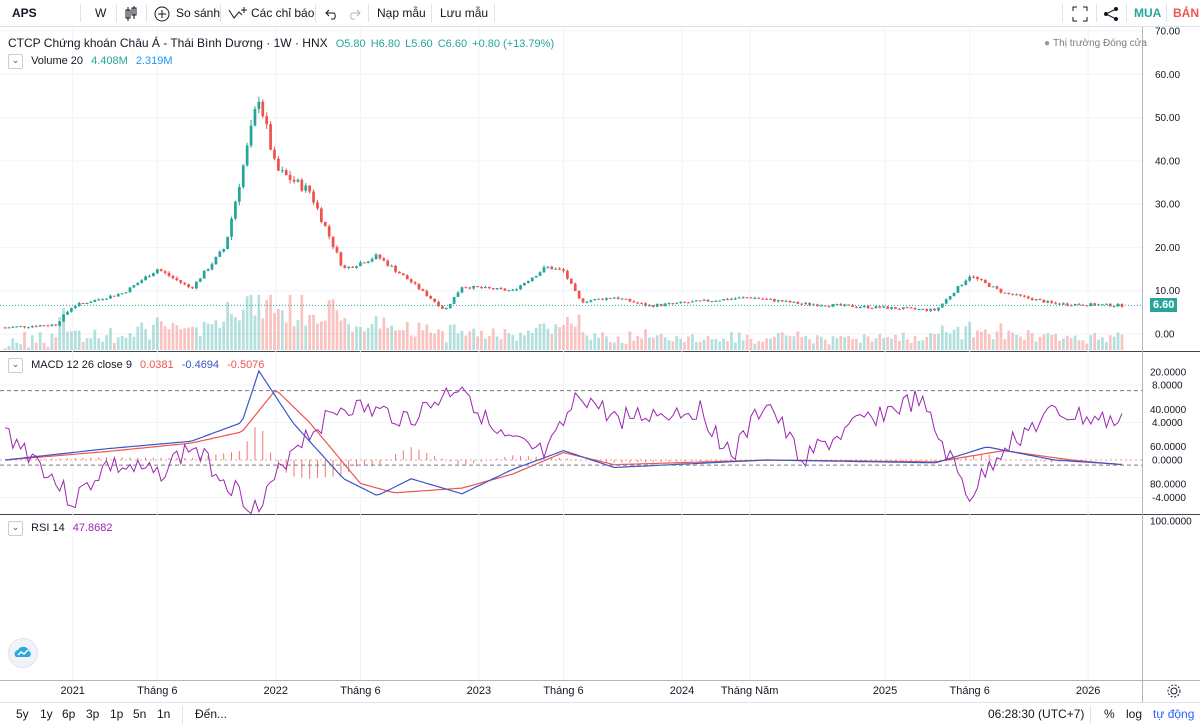 The image size is (1200, 726). I want to click on price-axis-label: 70.00, so click(1167, 32).